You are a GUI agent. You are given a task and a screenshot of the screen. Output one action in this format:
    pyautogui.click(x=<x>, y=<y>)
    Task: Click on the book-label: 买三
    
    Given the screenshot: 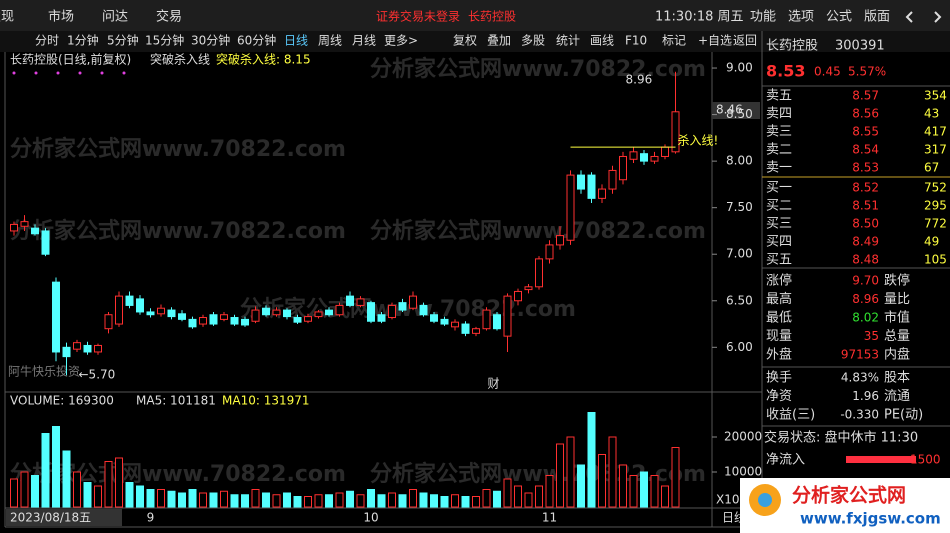 What is the action you would take?
    pyautogui.click(x=779, y=224)
    